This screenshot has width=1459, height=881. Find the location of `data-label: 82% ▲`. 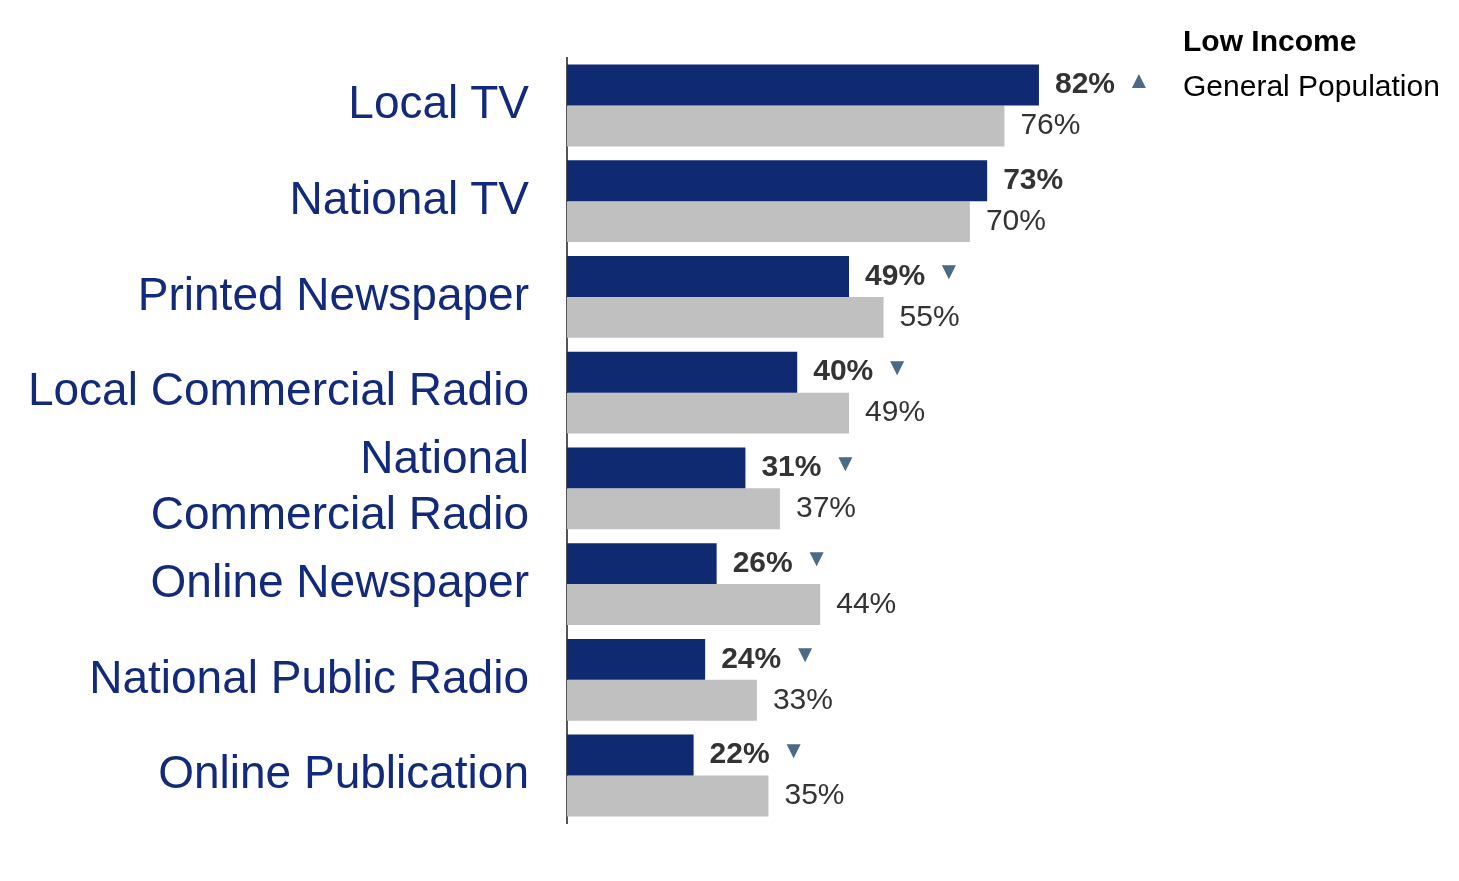

data-label: 82% ▲ is located at coordinates (1102, 82).